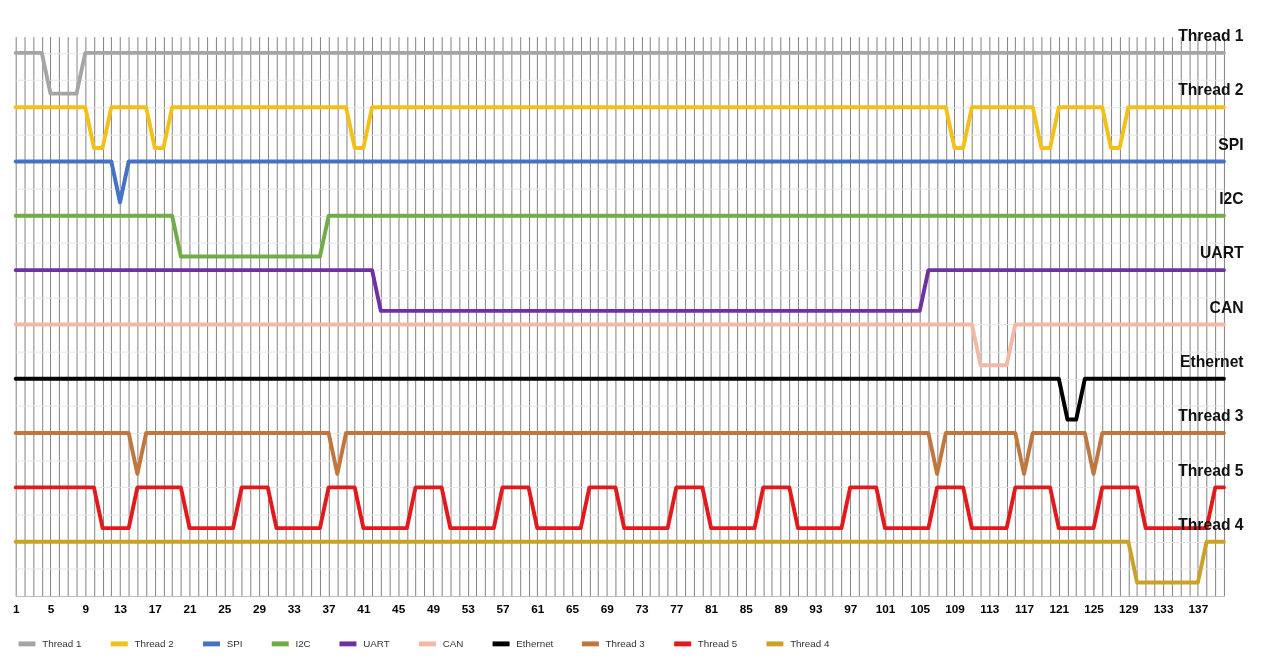 The height and width of the screenshot is (666, 1275). I want to click on legend-label: Thread 1, so click(62, 643).